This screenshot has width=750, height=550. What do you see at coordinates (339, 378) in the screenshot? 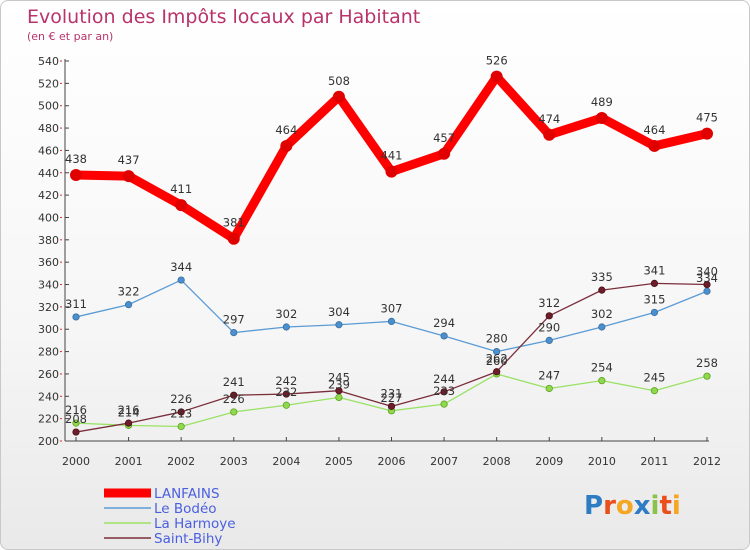
I see `data-label-saint-bihy: 245` at bounding box center [339, 378].